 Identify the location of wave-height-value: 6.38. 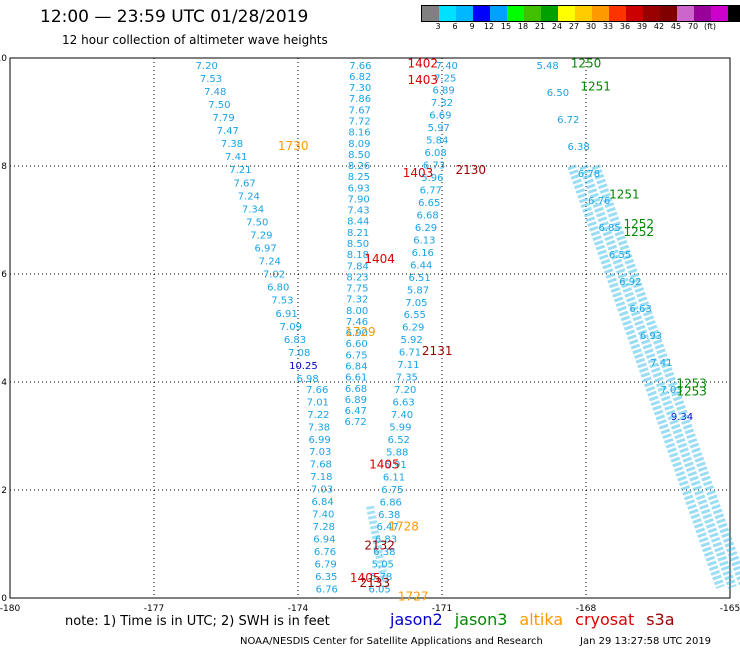
(389, 515).